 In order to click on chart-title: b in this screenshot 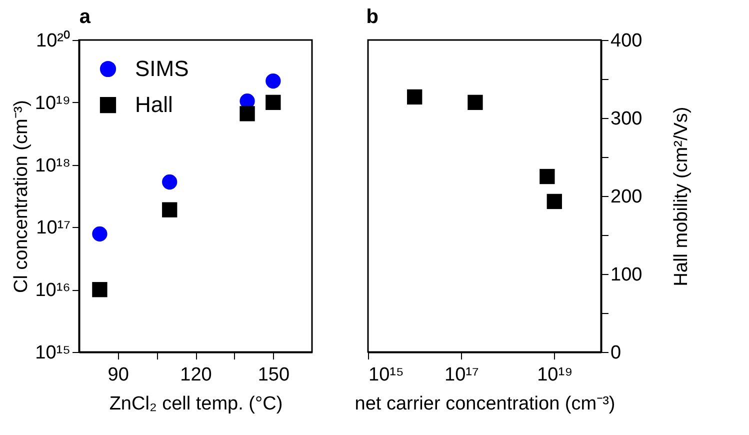, I will do `click(372, 17)`.